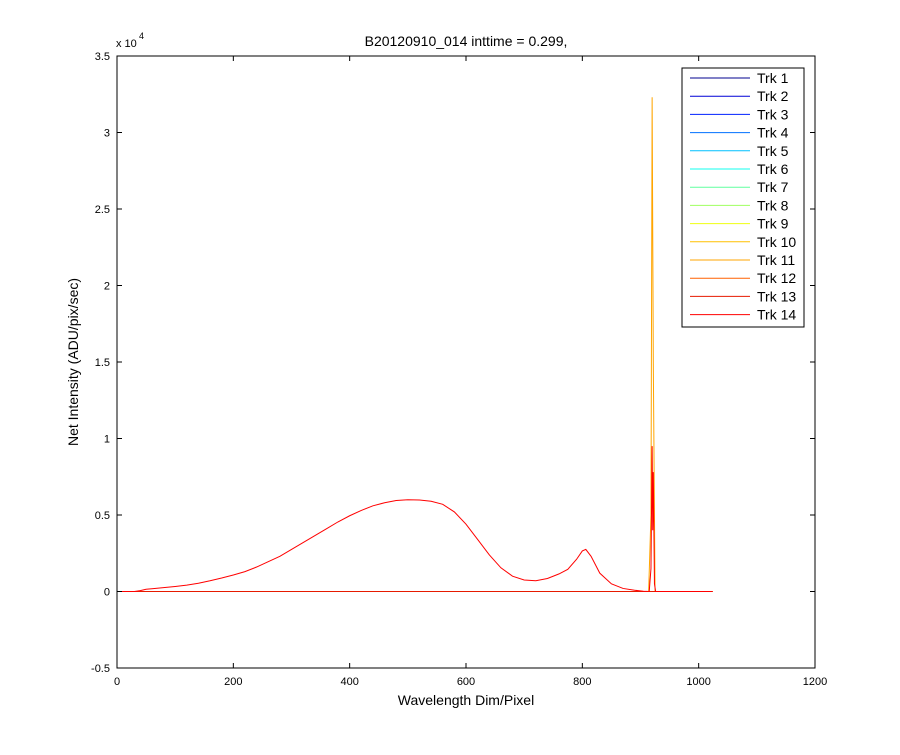  I want to click on y-tick-label-2: 0.5, so click(102, 516).